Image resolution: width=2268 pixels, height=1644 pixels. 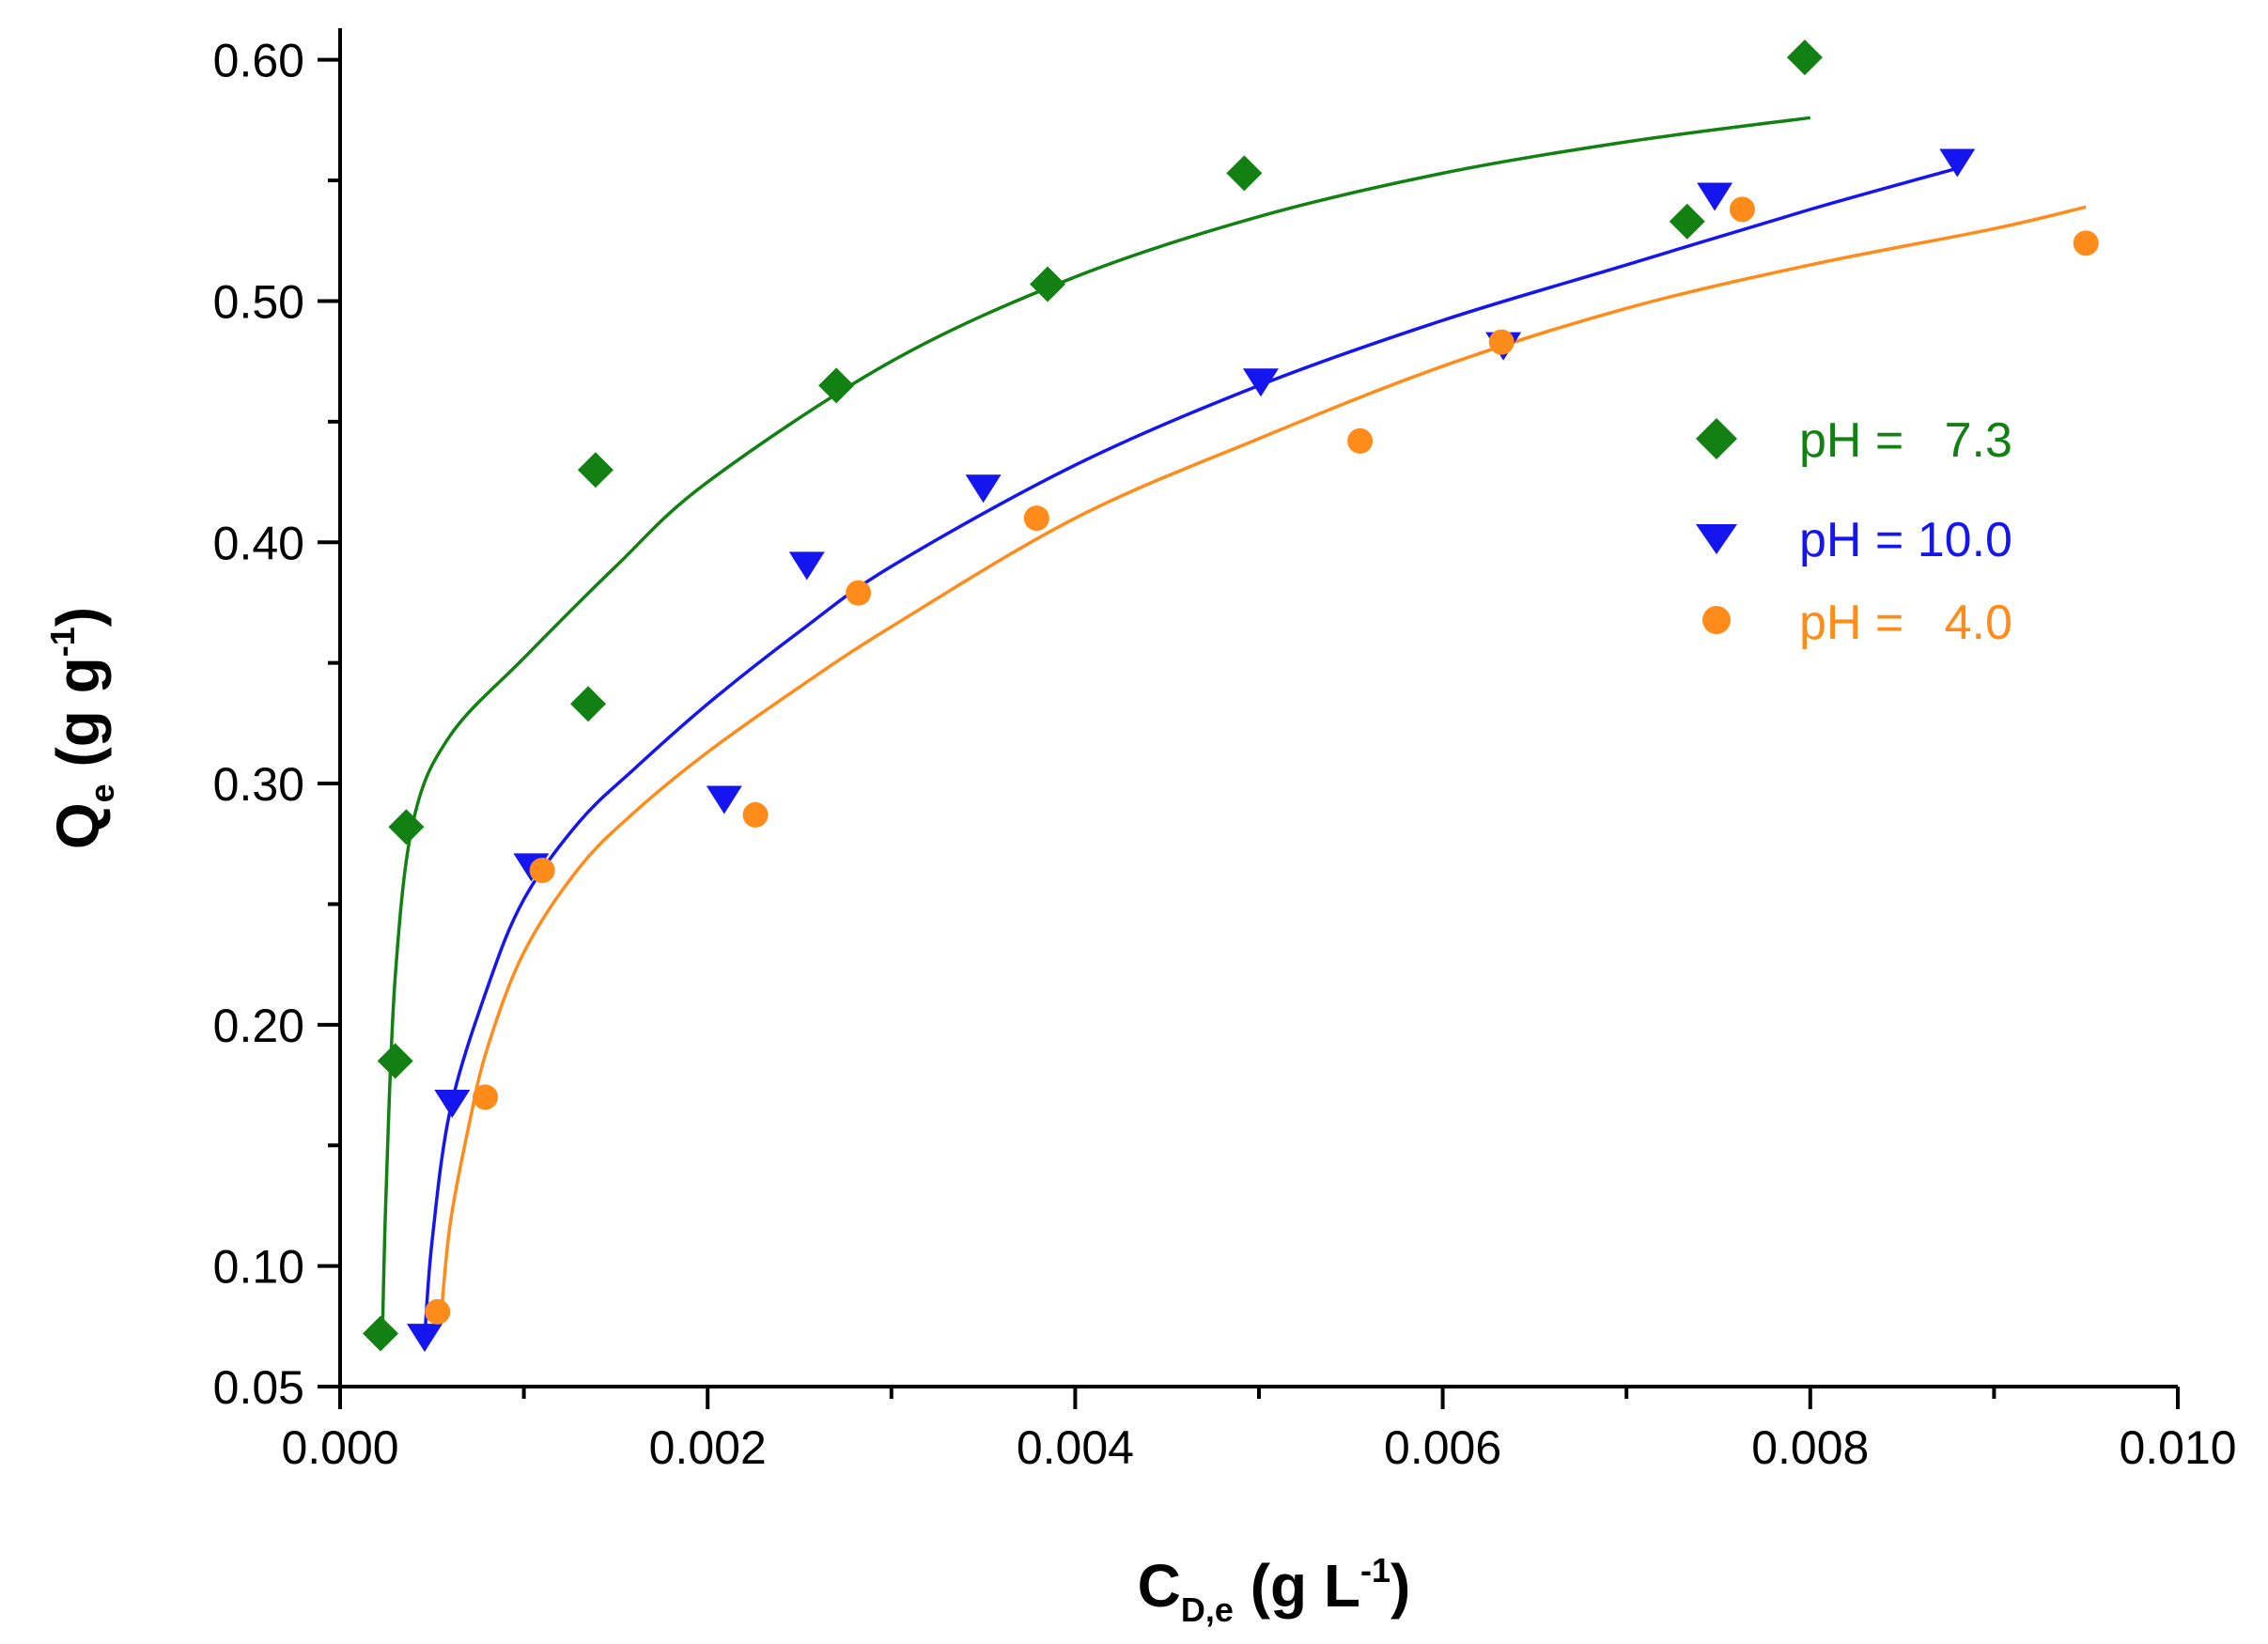 I want to click on y-axis-title-main: Q, so click(x=78, y=825).